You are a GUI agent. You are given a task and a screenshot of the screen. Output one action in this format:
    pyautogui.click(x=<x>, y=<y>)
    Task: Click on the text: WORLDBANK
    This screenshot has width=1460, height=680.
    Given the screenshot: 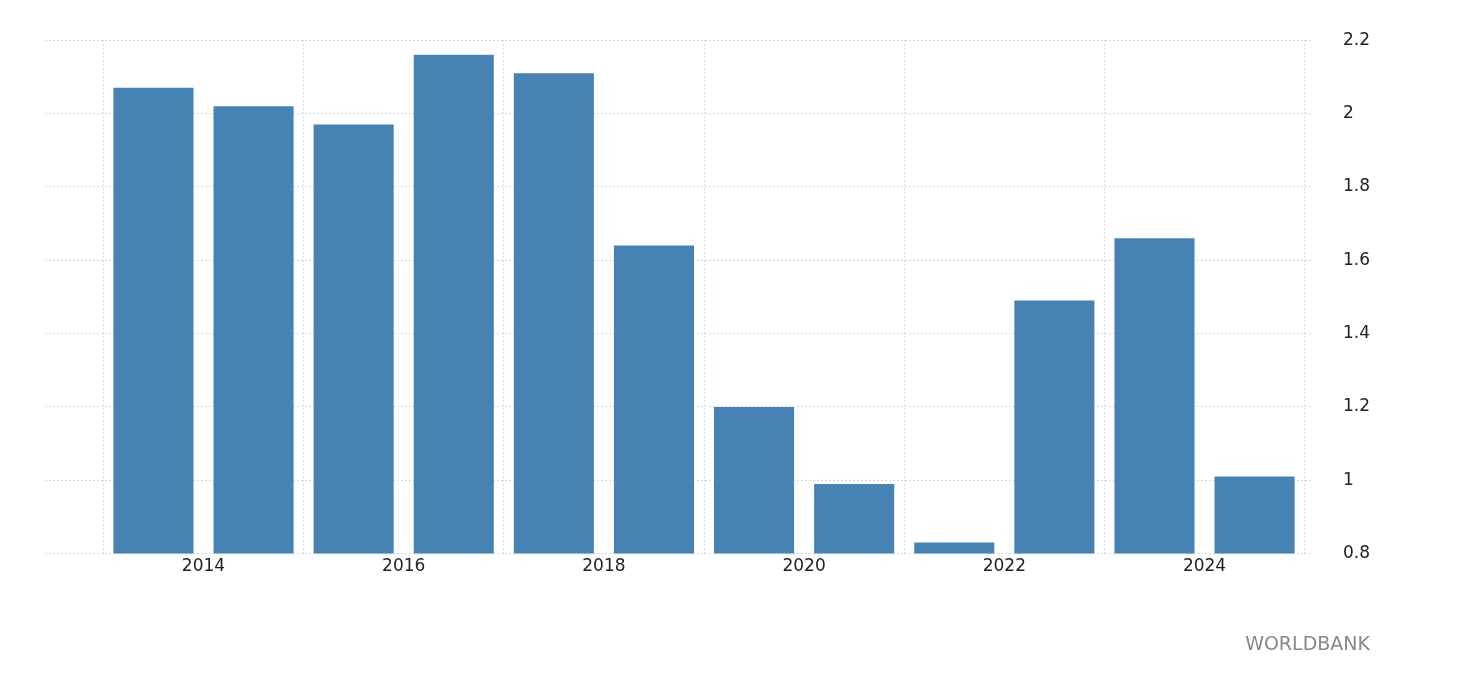 What is the action you would take?
    pyautogui.click(x=1308, y=642)
    